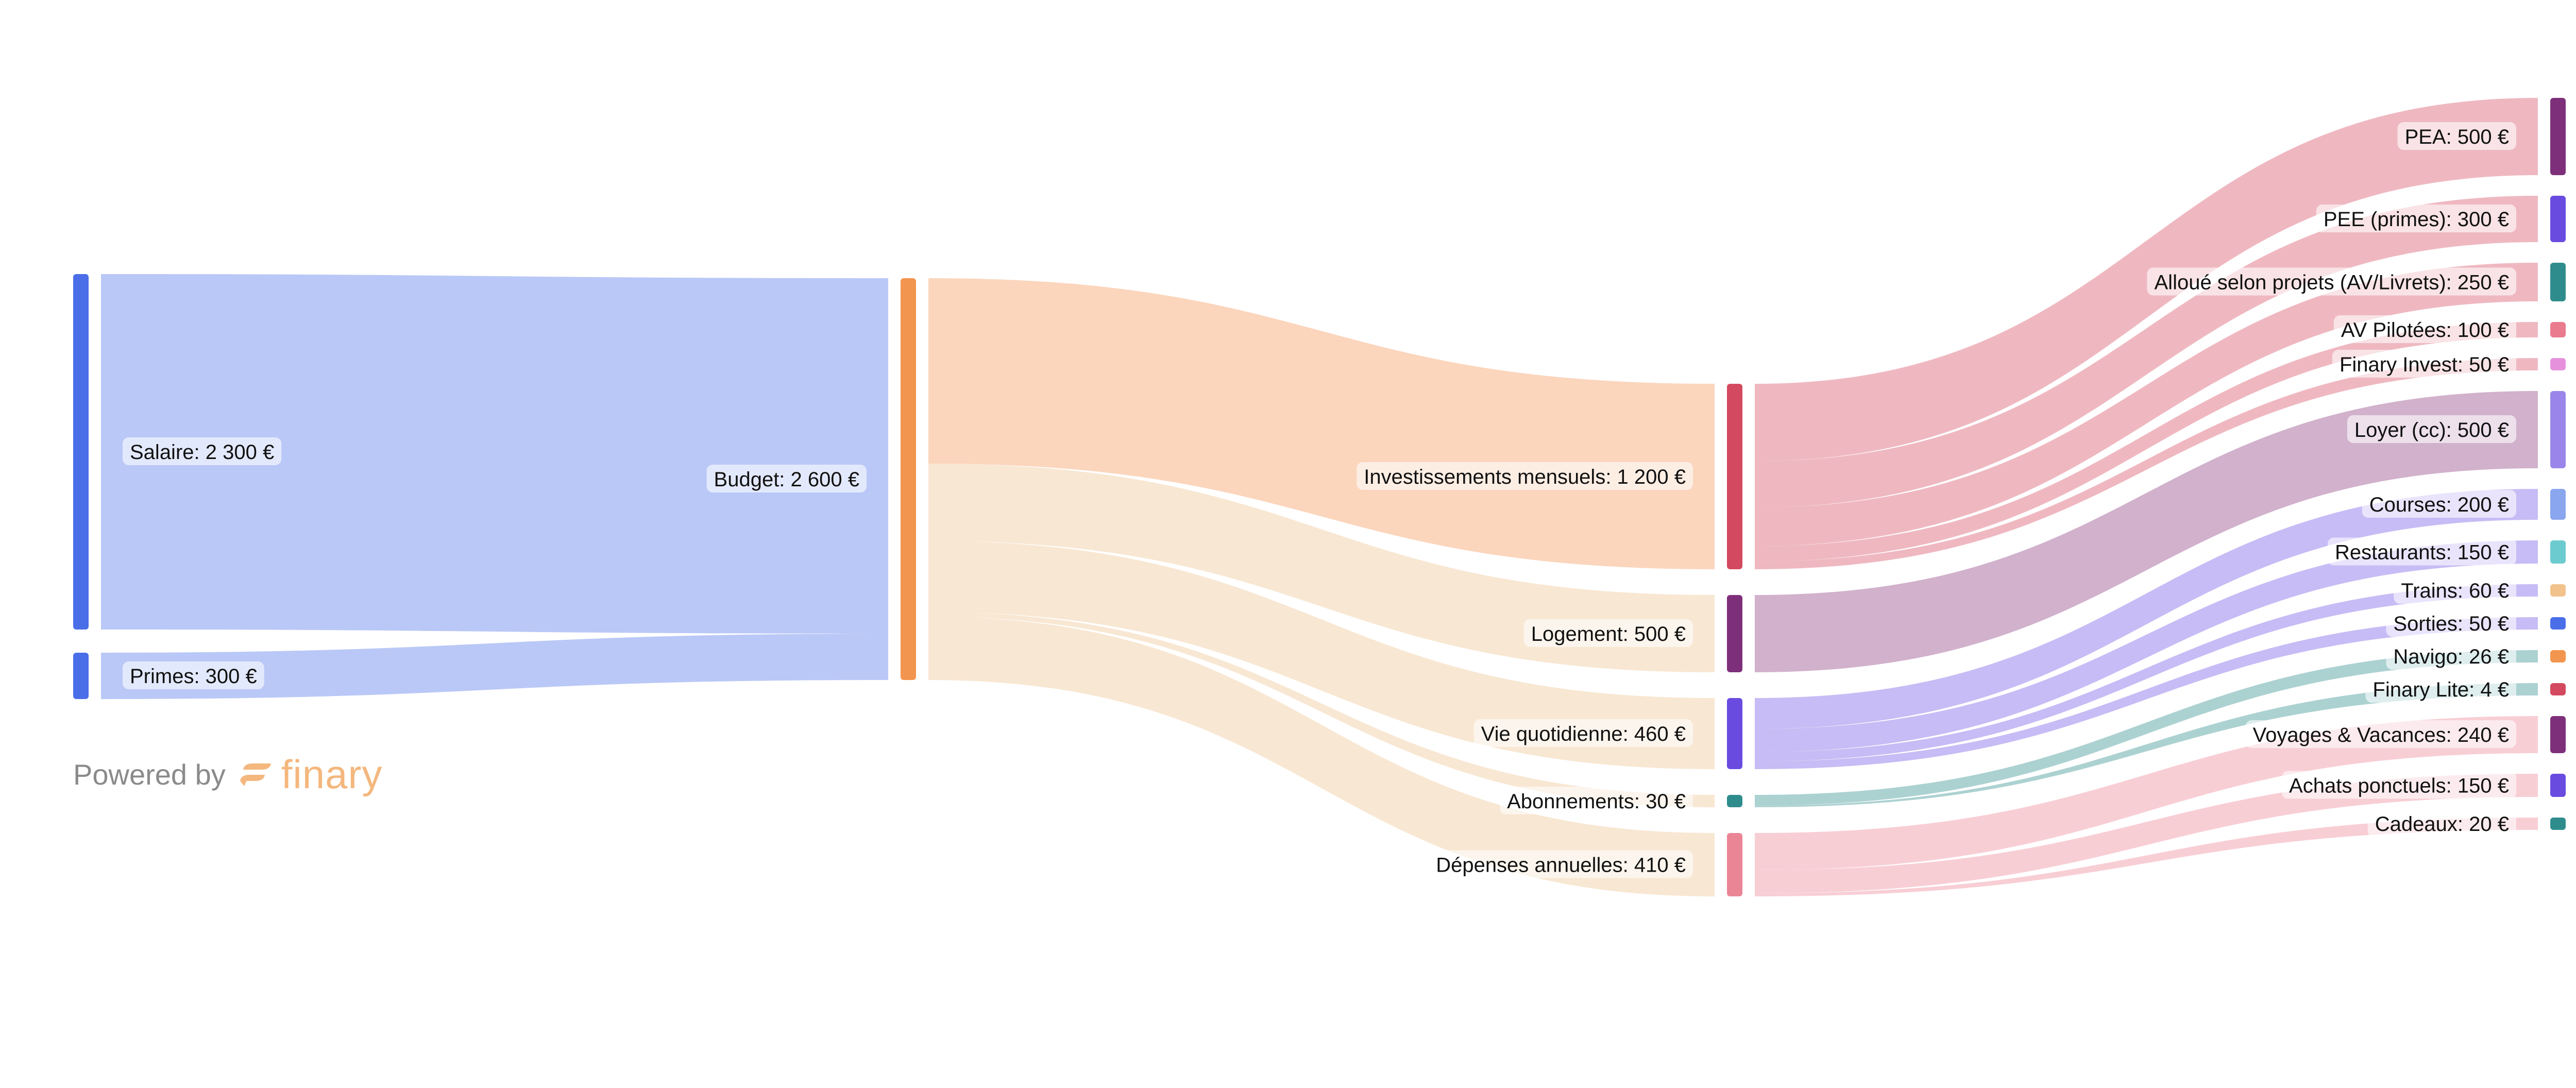  I want to click on flow-vie-to-sorties, so click(2146, 693).